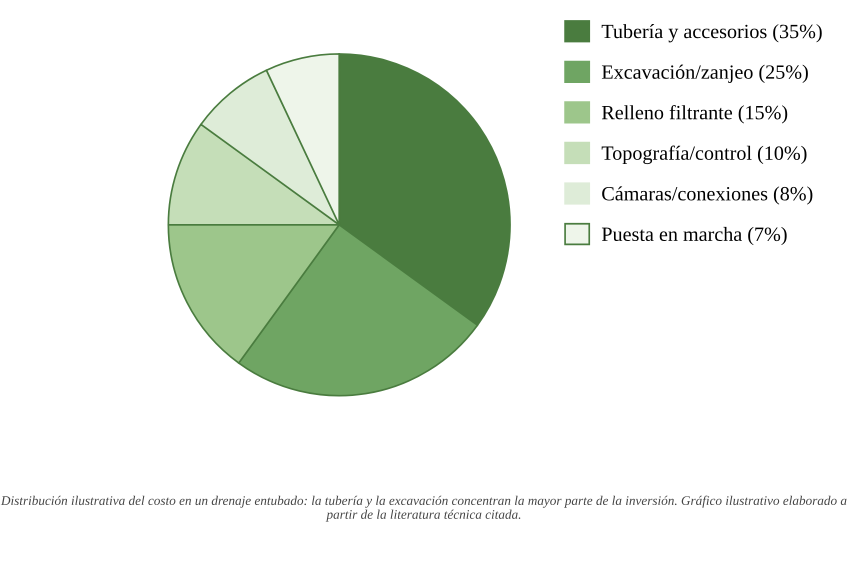  I want to click on legend-label: Puesta en marcha (7%), so click(694, 236).